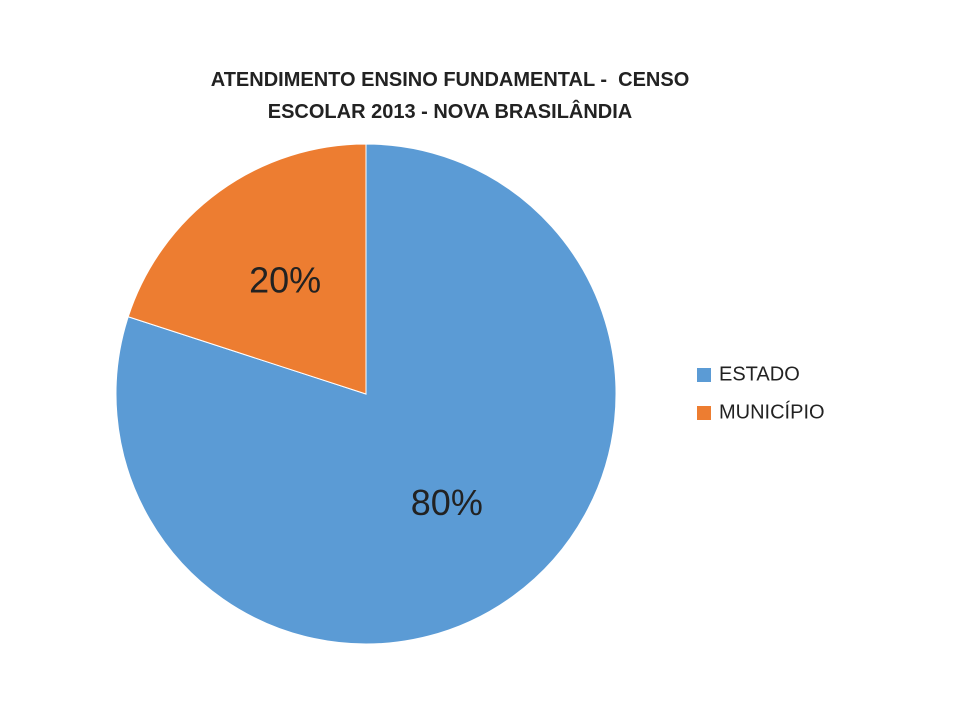 The width and height of the screenshot is (960, 720). What do you see at coordinates (247, 269) in the screenshot?
I see `pie-slice` at bounding box center [247, 269].